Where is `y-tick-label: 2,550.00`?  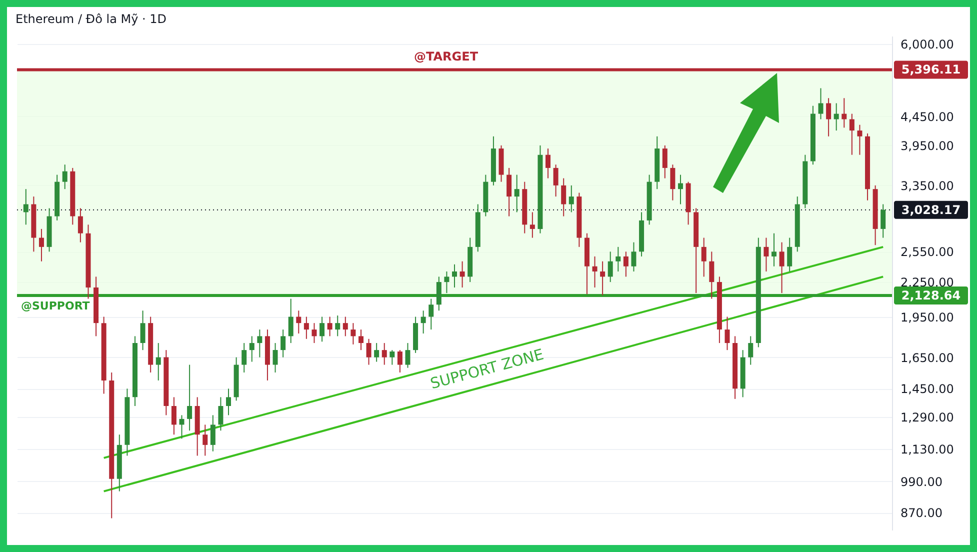
y-tick-label: 2,550.00 is located at coordinates (927, 252).